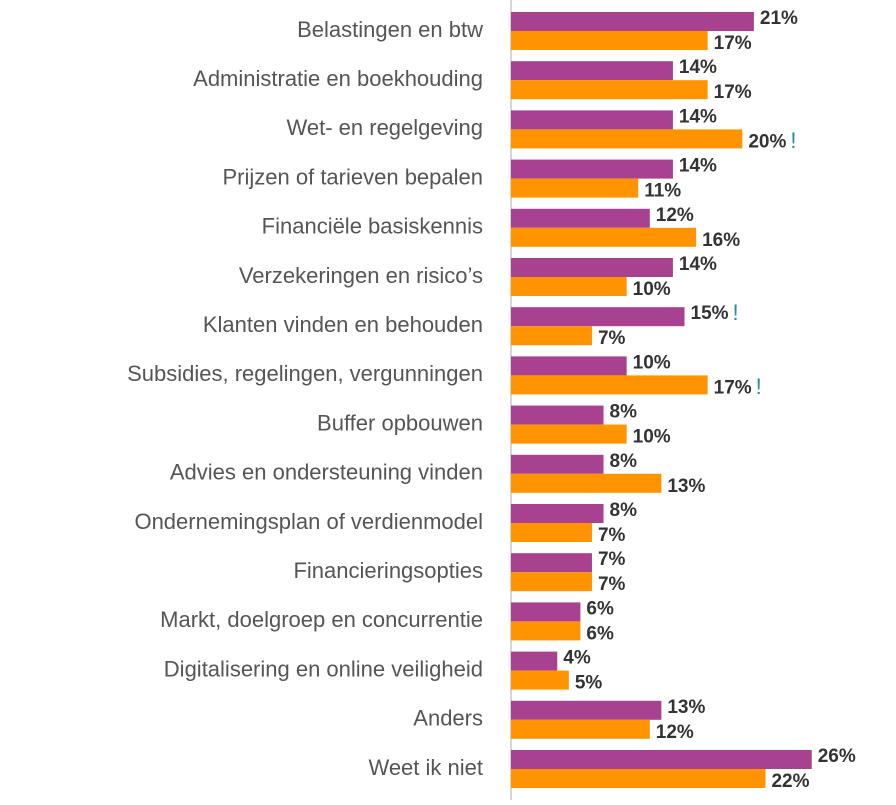 The height and width of the screenshot is (805, 896). What do you see at coordinates (662, 191) in the screenshot?
I see `value-label: 11%` at bounding box center [662, 191].